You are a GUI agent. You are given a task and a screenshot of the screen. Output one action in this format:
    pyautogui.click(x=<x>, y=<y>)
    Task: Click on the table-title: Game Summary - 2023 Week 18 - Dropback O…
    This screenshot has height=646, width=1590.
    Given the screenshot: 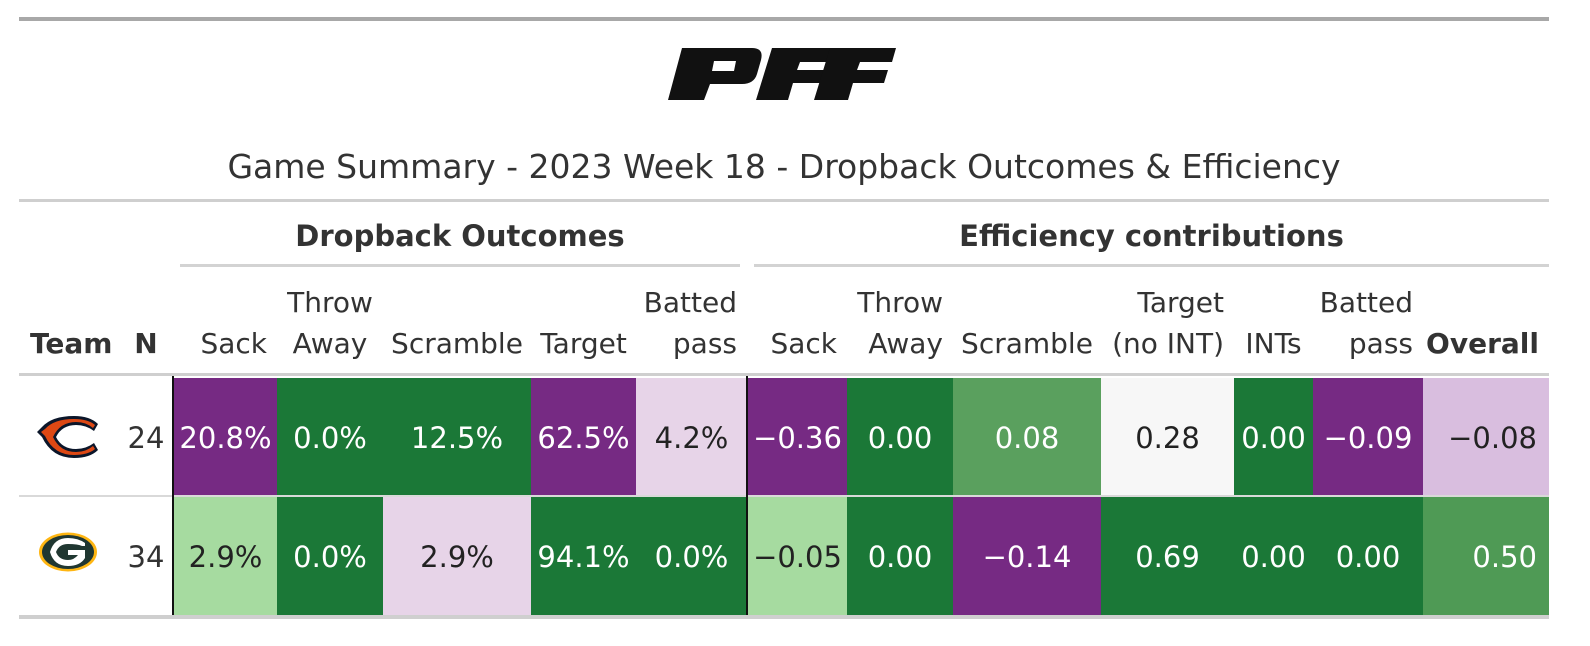 What is the action you would take?
    pyautogui.click(x=784, y=166)
    